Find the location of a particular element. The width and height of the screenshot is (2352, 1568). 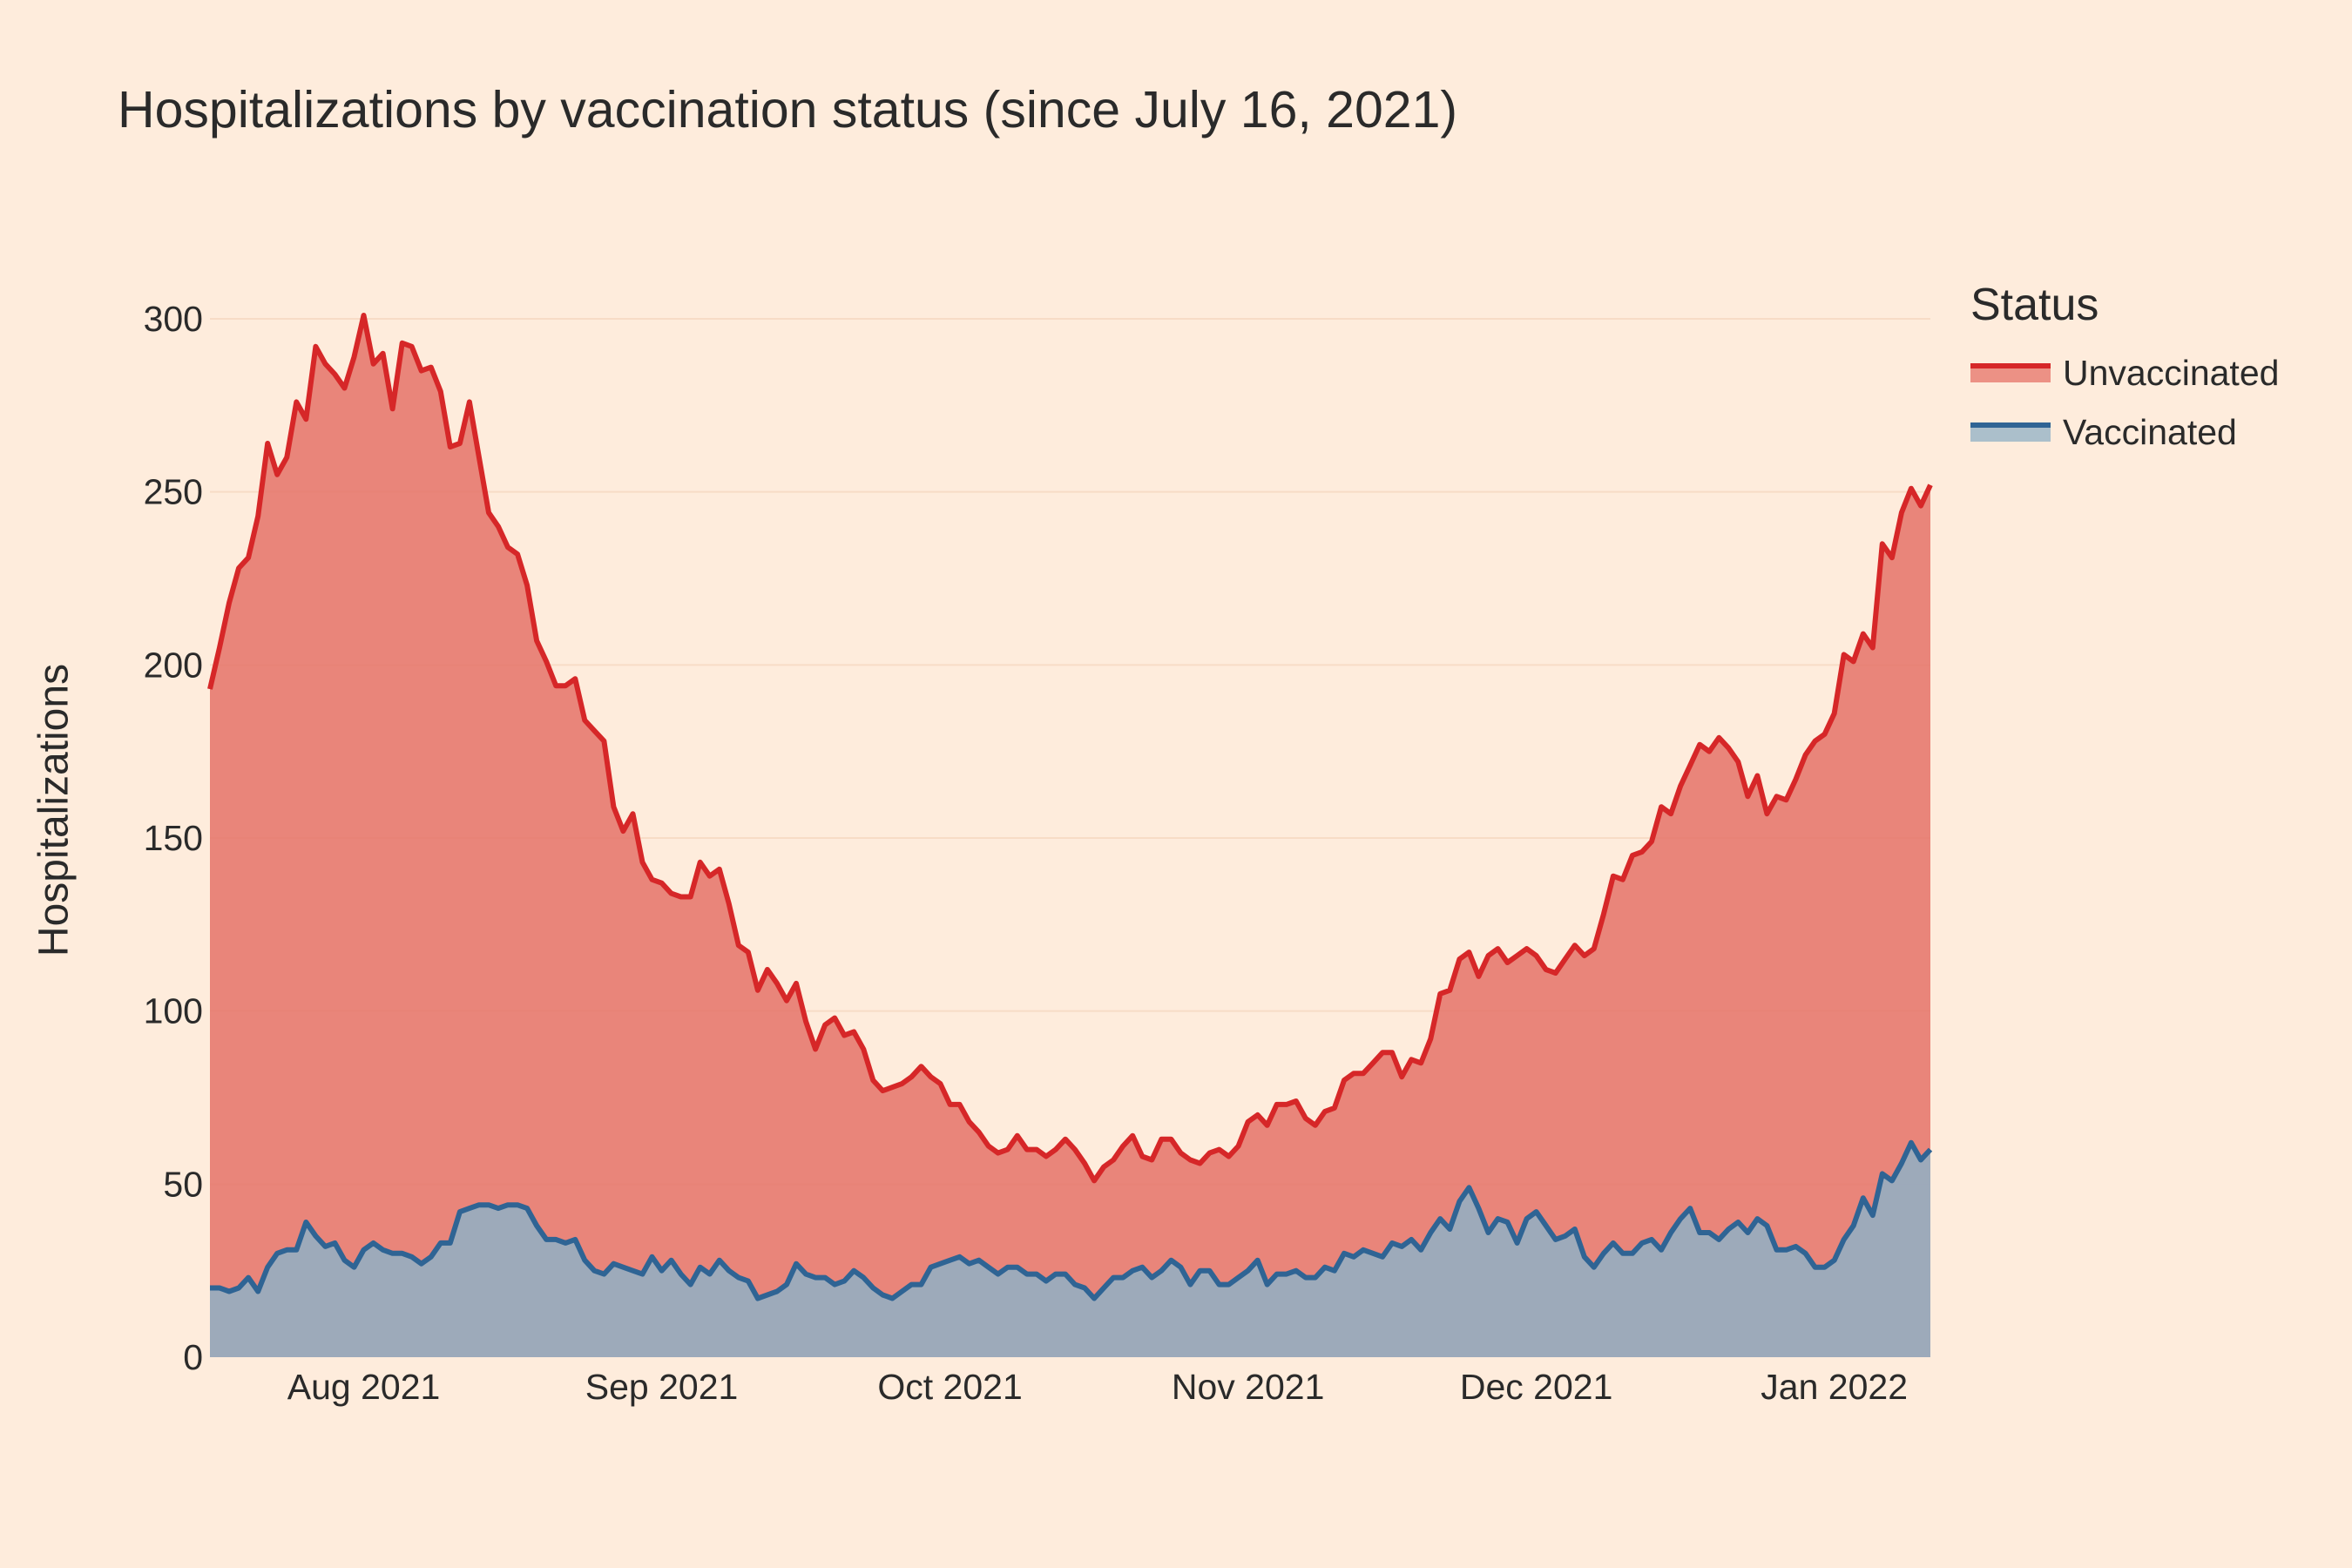

legend: Status Unvaccinated Vaccinated is located at coordinates (2124, 370).